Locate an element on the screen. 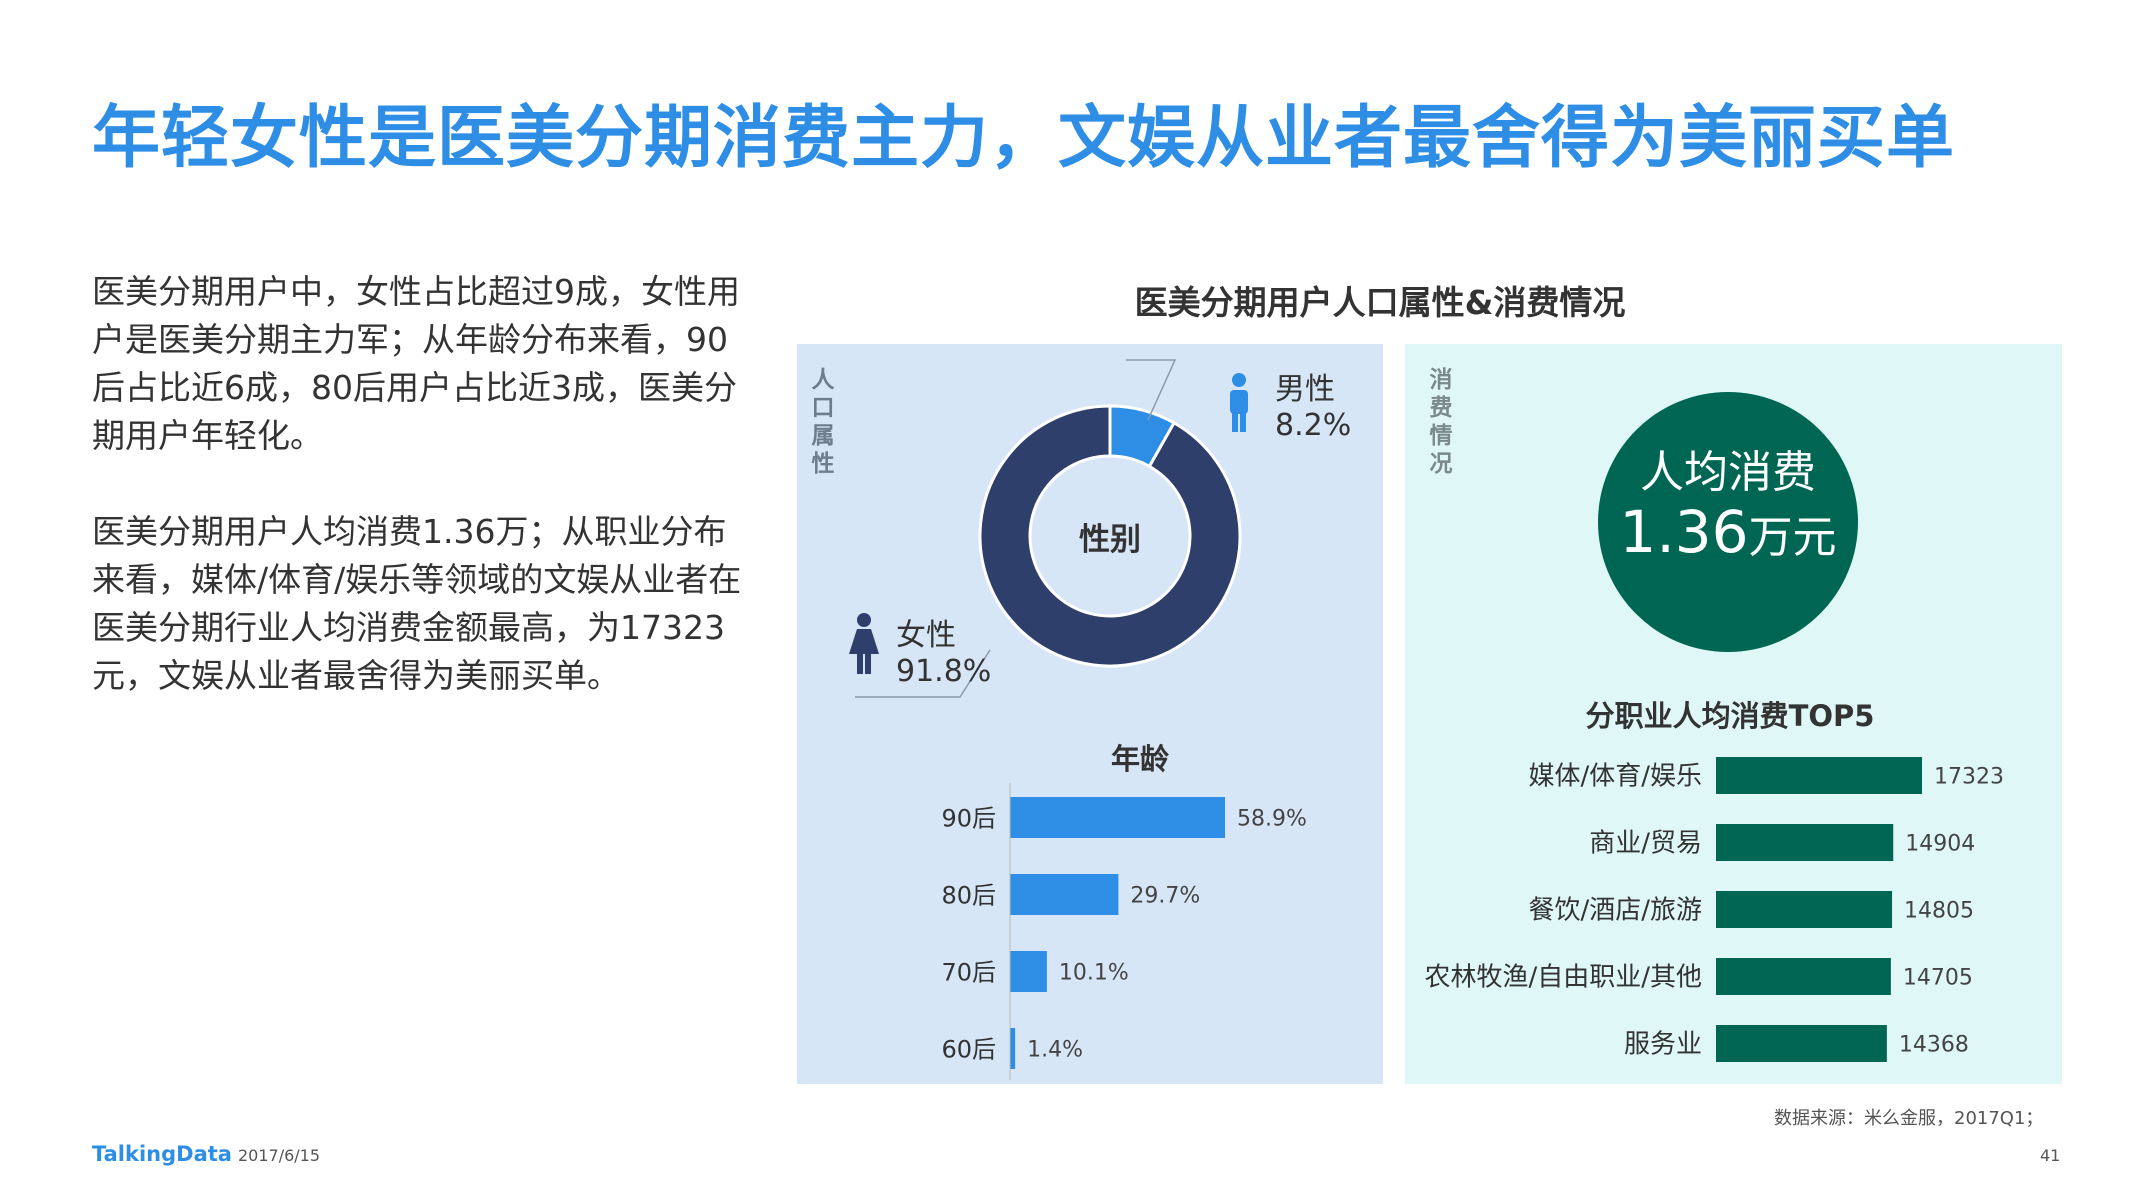 This screenshot has width=2132, height=1199. avg-spend-number: 1.36 is located at coordinates (1684, 532).